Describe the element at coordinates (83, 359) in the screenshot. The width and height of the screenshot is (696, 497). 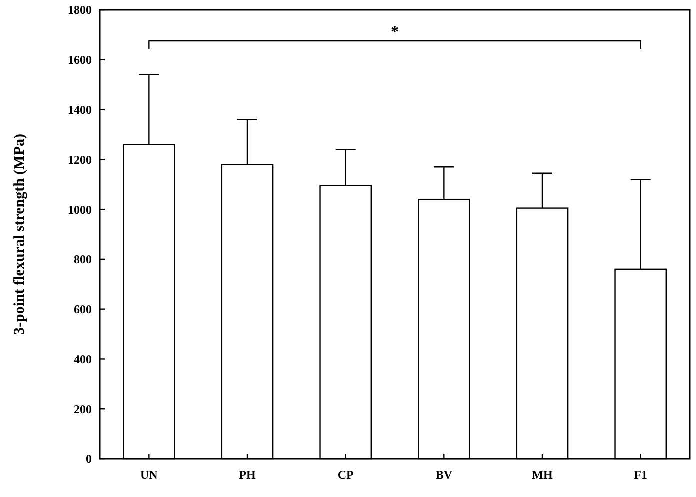
I see `y-tick-label: 400` at that location.